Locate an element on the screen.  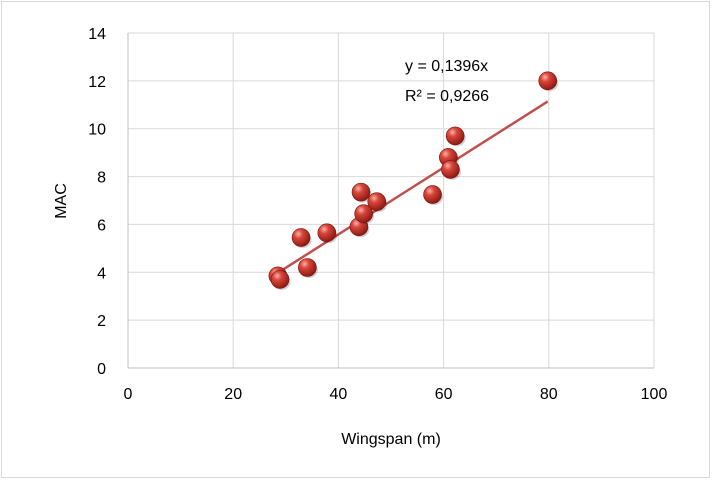
x-tick-label: 60 is located at coordinates (444, 394).